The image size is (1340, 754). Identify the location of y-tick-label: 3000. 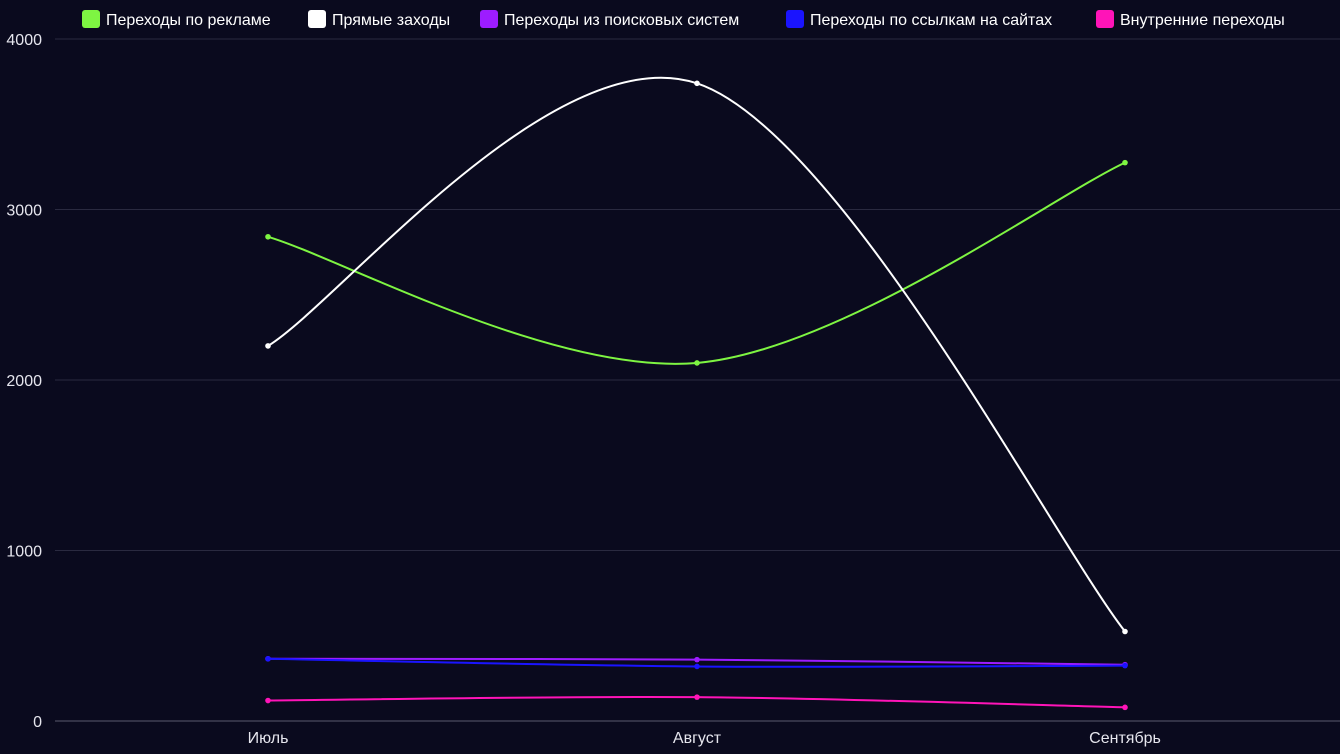
(24, 211).